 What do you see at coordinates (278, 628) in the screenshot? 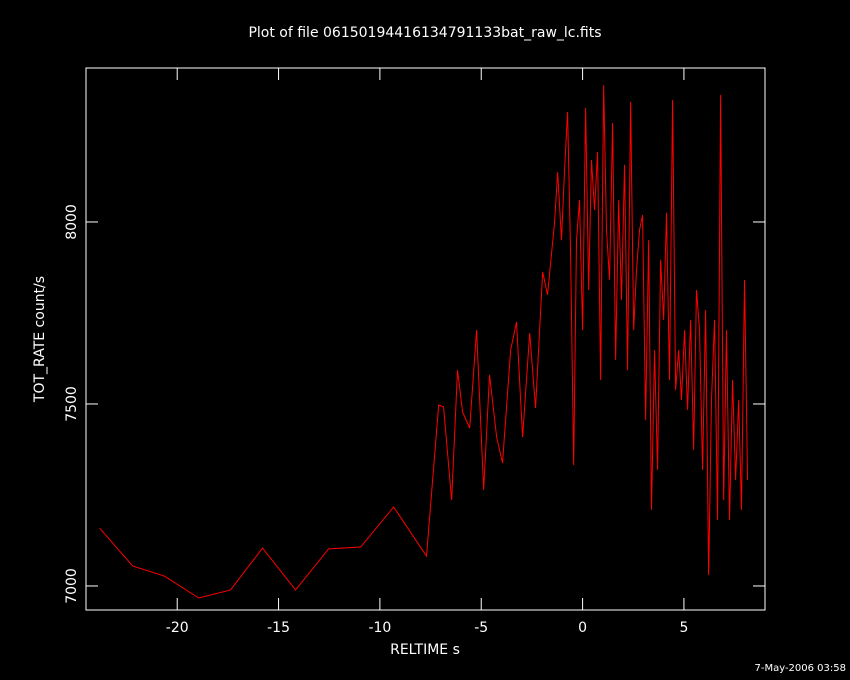
I see `x-tick-label: -15` at bounding box center [278, 628].